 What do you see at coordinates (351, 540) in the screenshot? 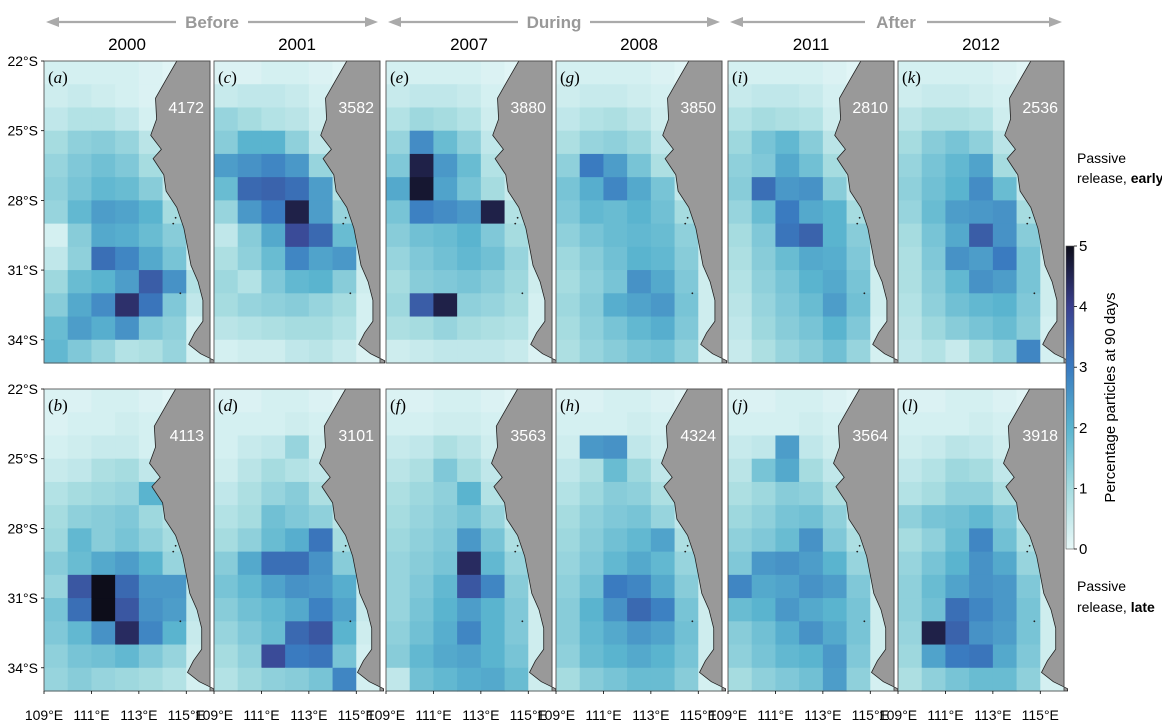
I see `land-mass` at bounding box center [351, 540].